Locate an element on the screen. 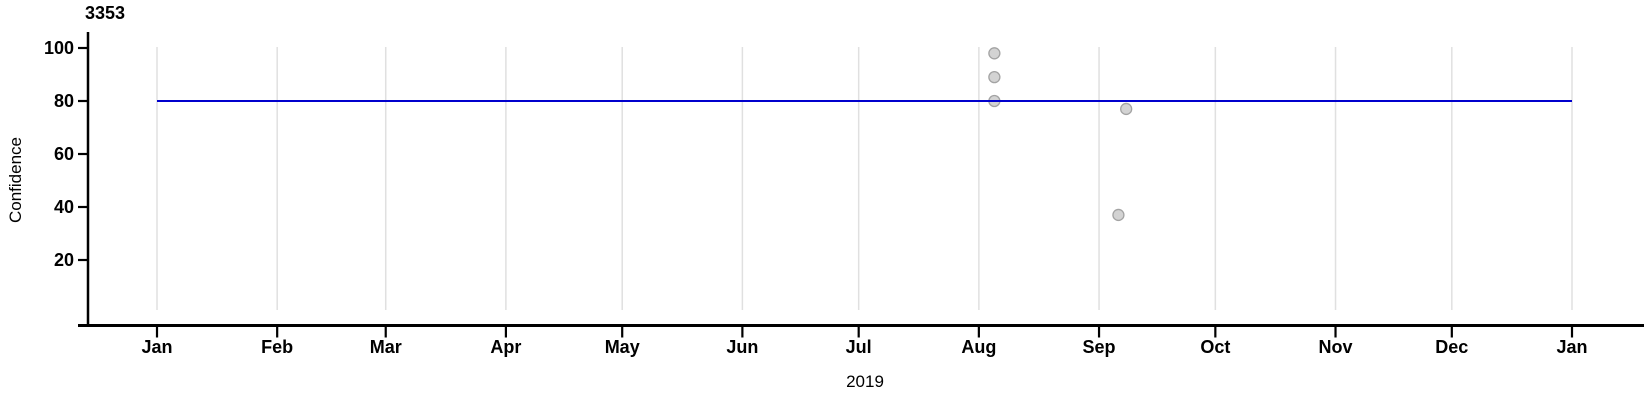  x-tick-label: Aug is located at coordinates (978, 347).